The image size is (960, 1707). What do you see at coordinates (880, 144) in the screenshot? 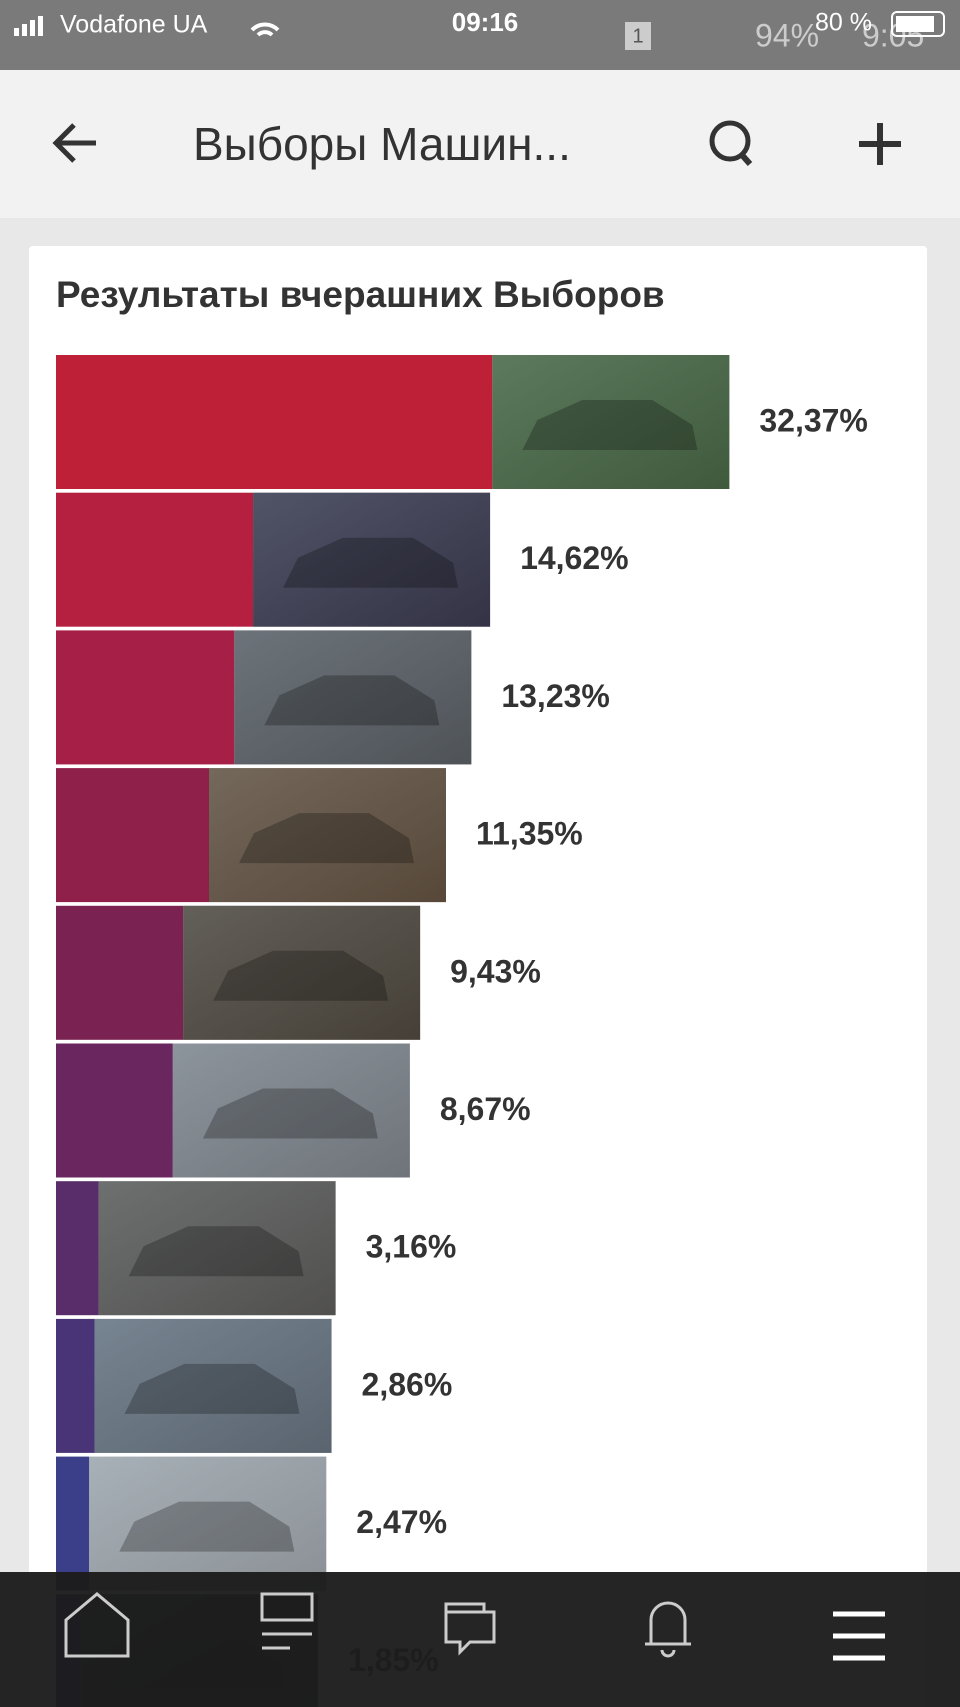
I see `add-button` at bounding box center [880, 144].